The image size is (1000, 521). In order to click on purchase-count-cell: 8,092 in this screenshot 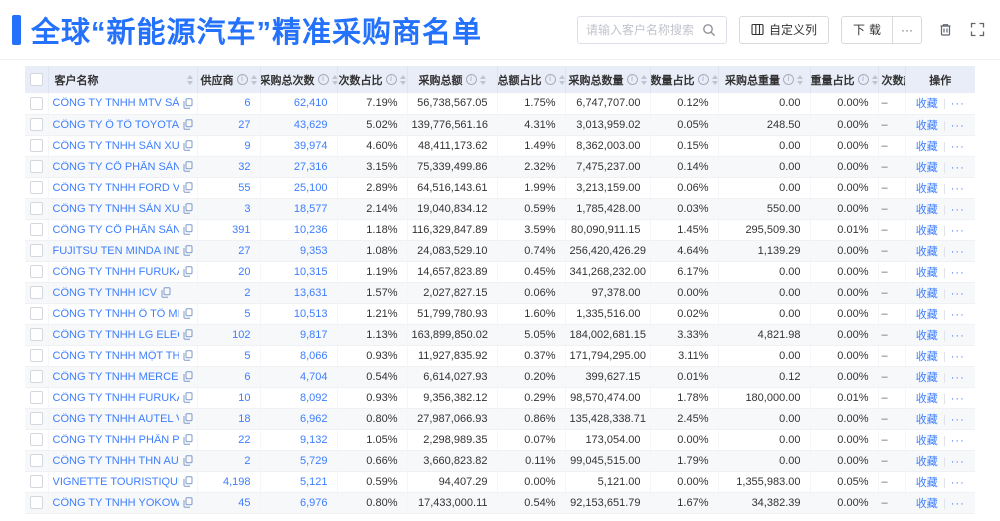, I will do `click(299, 398)`.